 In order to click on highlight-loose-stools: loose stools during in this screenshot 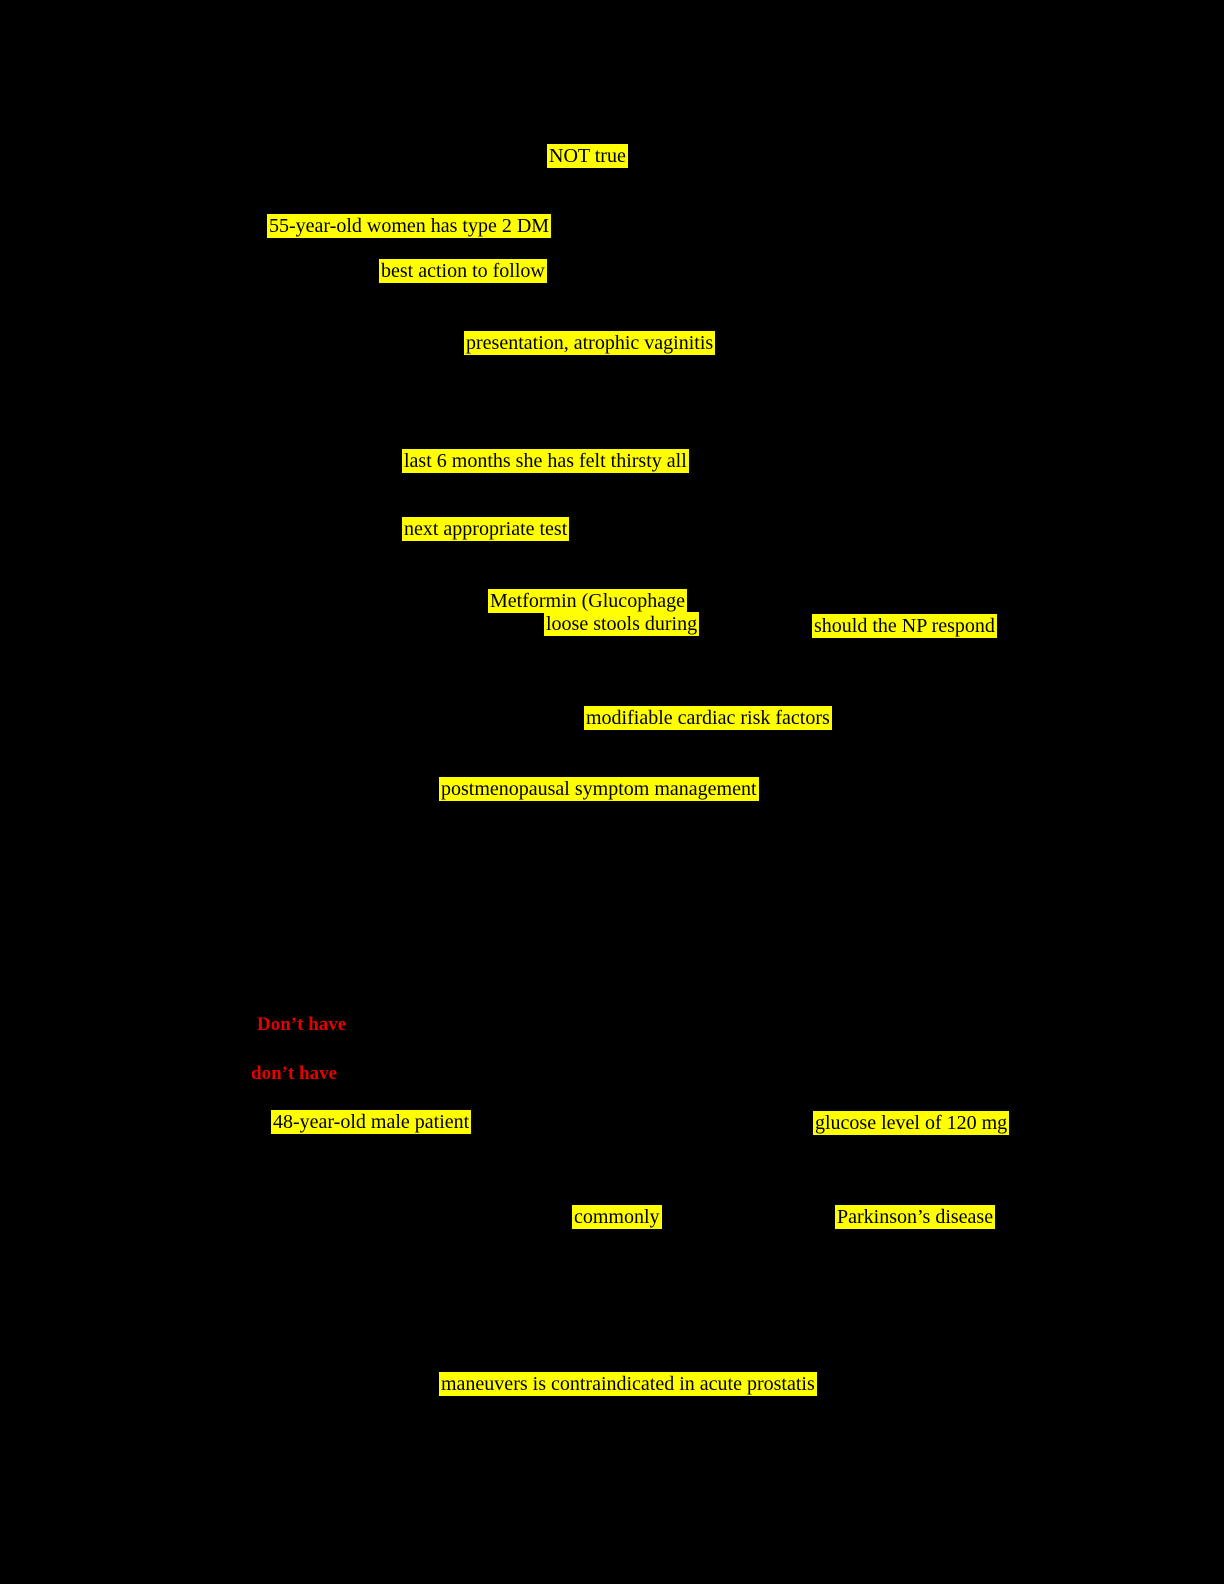, I will do `click(622, 624)`.